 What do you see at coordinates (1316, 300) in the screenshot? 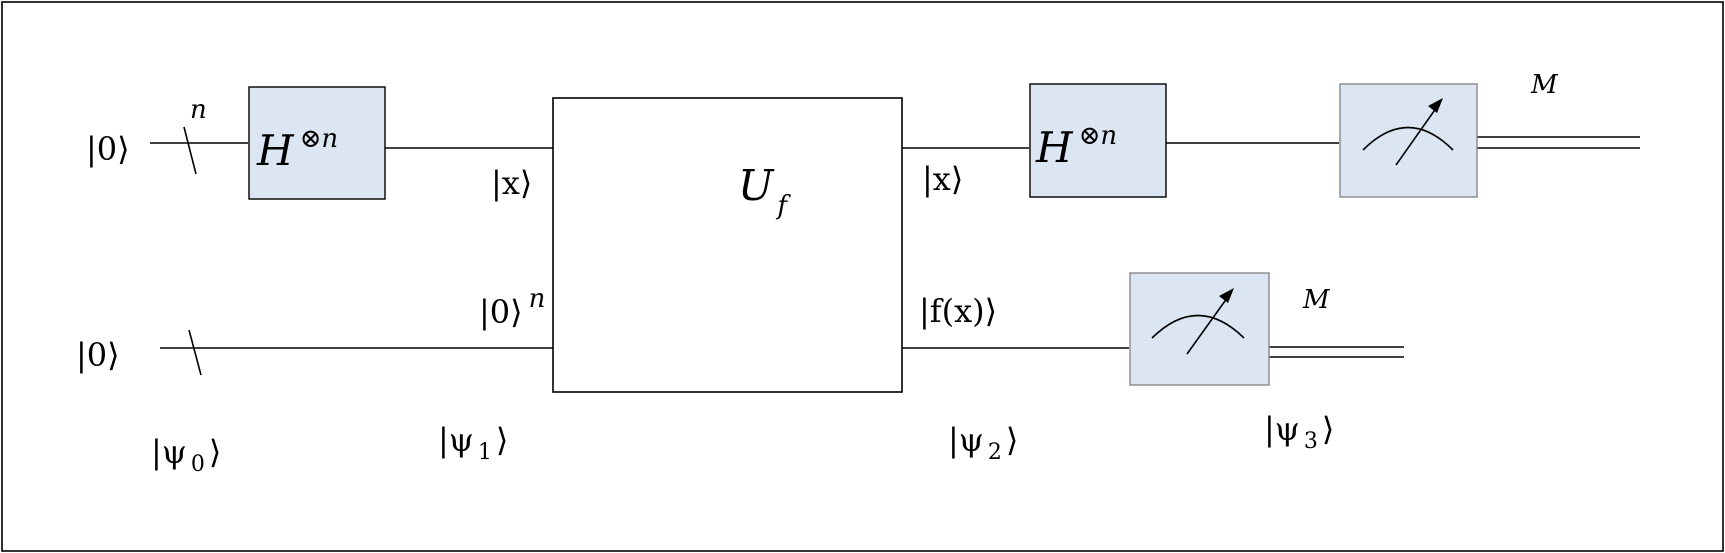
I see `measure-bottom-label: M` at bounding box center [1316, 300].